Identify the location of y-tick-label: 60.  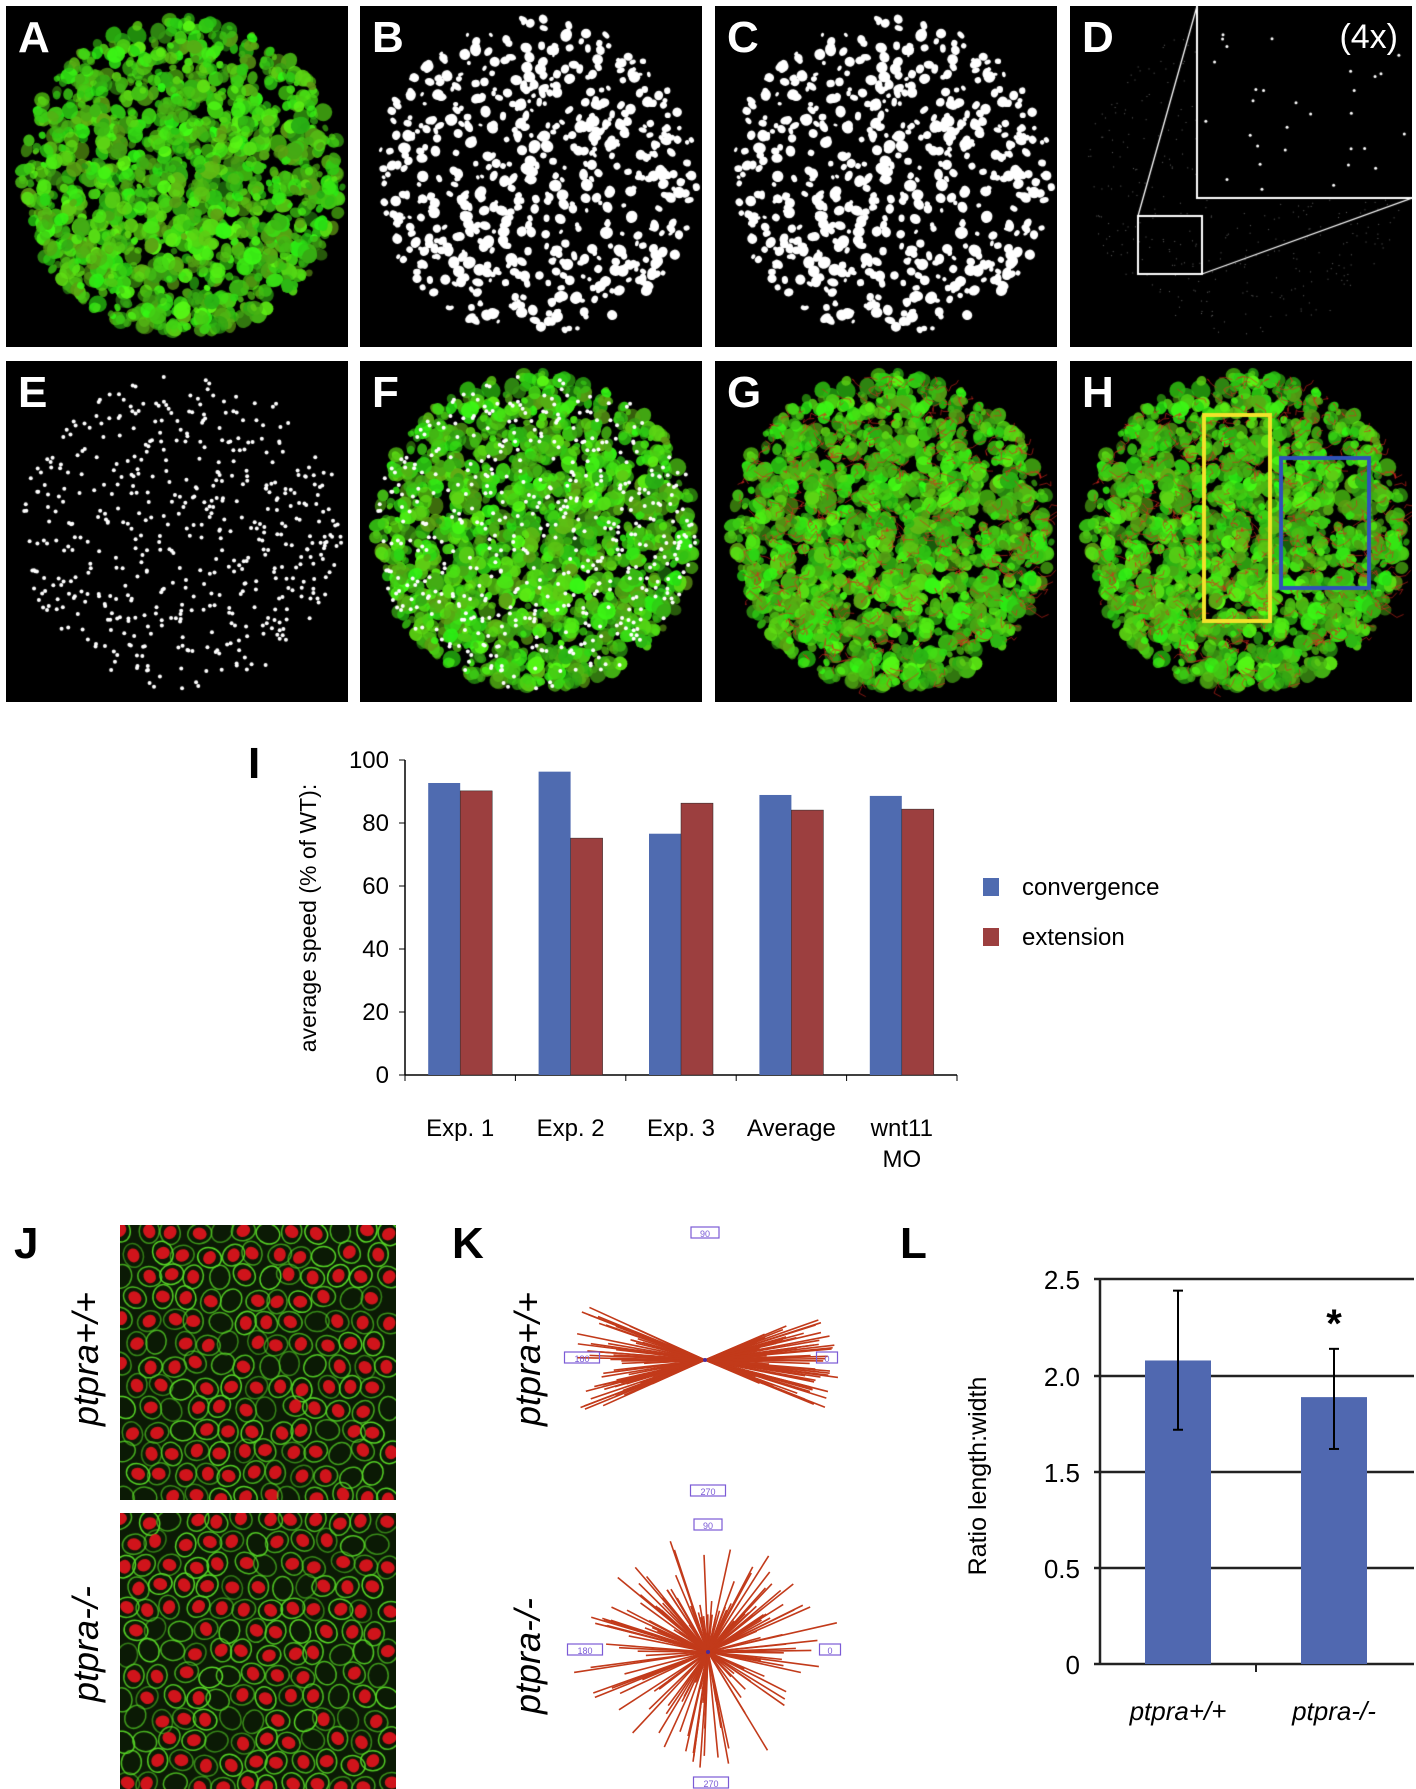
(375, 886).